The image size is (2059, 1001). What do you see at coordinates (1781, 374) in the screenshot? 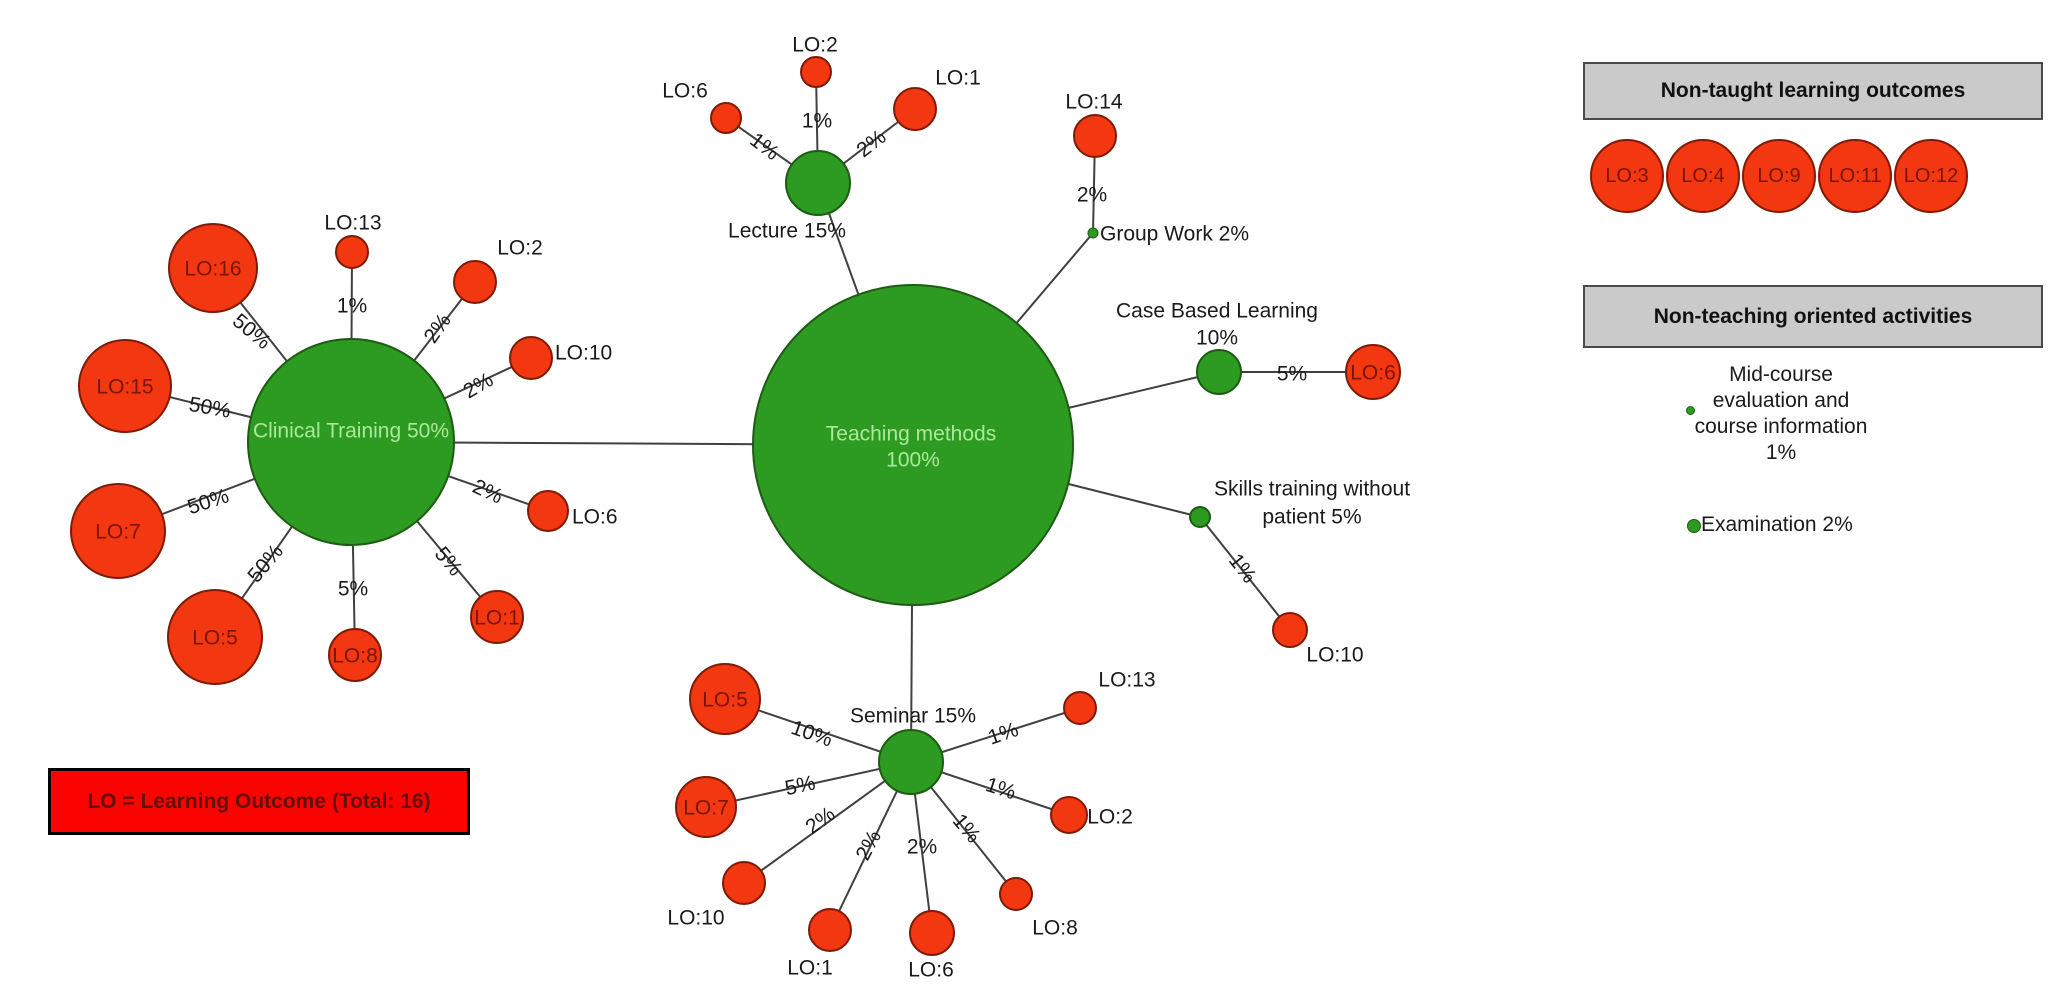
I see `mid-course-label-line: Mid-course` at bounding box center [1781, 374].